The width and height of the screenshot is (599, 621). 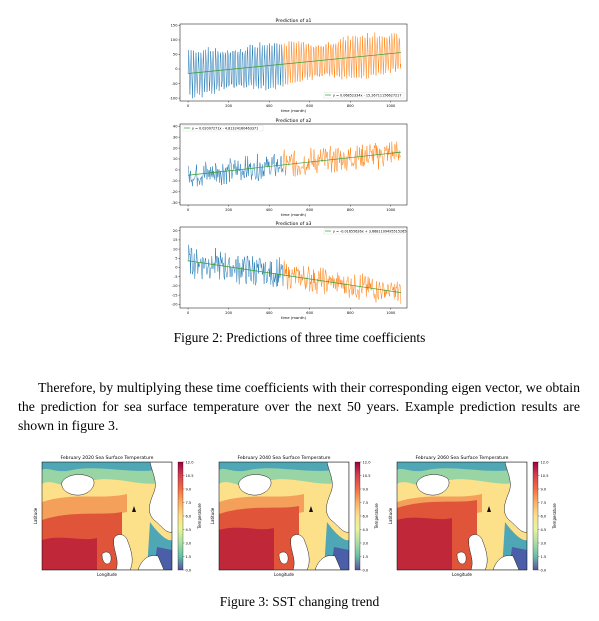 I want to click on y-tick-label: -20, so click(x=175, y=192).